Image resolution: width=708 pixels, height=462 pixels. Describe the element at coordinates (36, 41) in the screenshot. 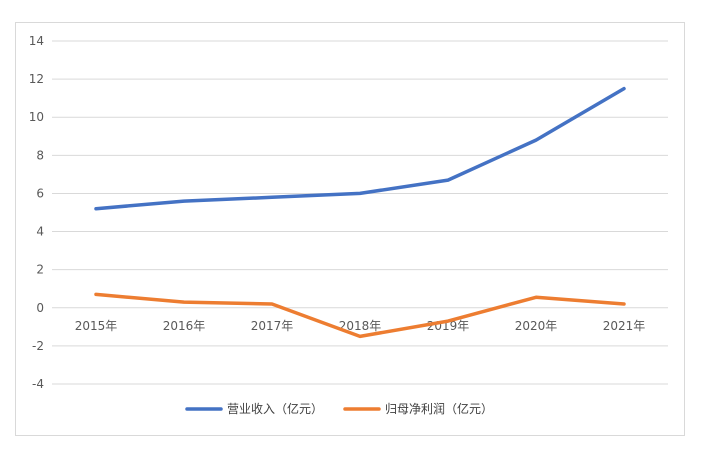

I see `y-tick-label: 14` at that location.